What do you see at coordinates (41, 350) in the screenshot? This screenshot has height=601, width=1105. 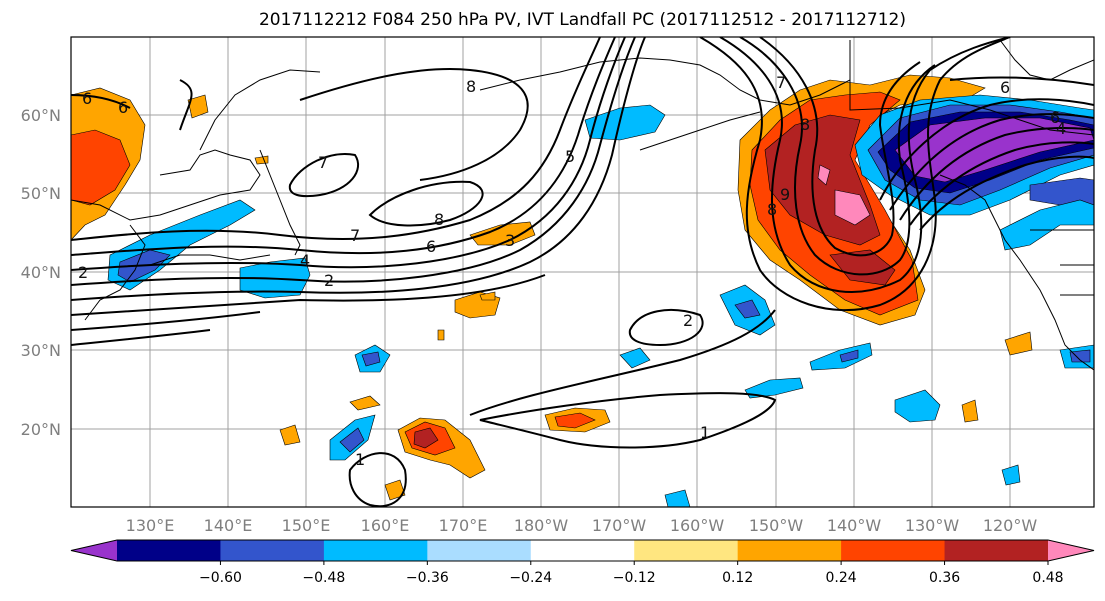 I see `lat-label: 30°N` at bounding box center [41, 350].